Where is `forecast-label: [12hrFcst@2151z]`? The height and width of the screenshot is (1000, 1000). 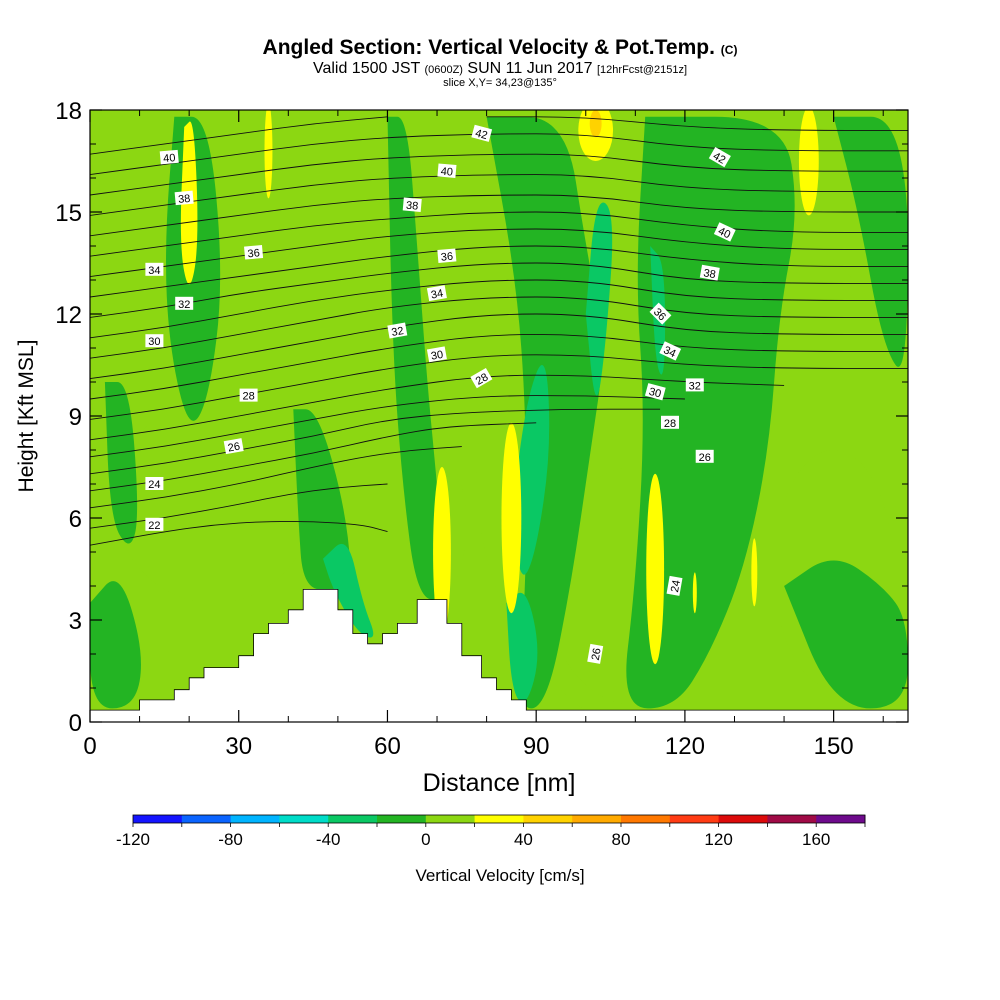 forecast-label: [12hrFcst@2151z] is located at coordinates (642, 70).